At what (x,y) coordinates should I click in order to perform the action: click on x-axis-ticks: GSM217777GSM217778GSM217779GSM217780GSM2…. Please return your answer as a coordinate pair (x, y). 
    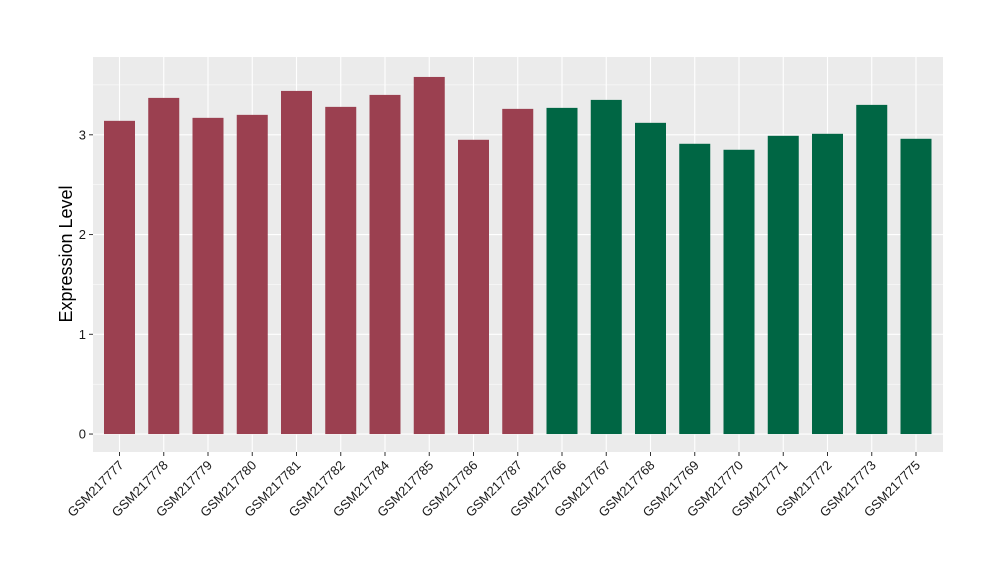
    Looking at the image, I should click on (493, 486).